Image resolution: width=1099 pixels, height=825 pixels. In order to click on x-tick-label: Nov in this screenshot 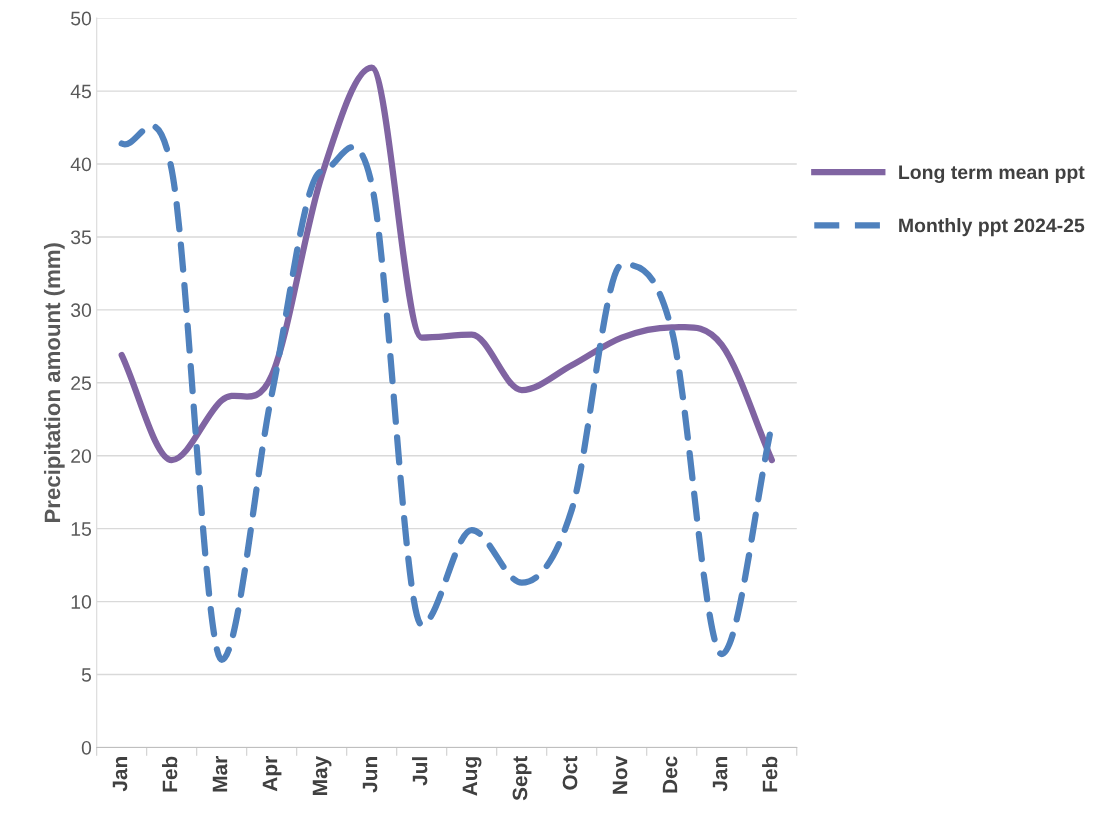, I will do `click(620, 774)`.